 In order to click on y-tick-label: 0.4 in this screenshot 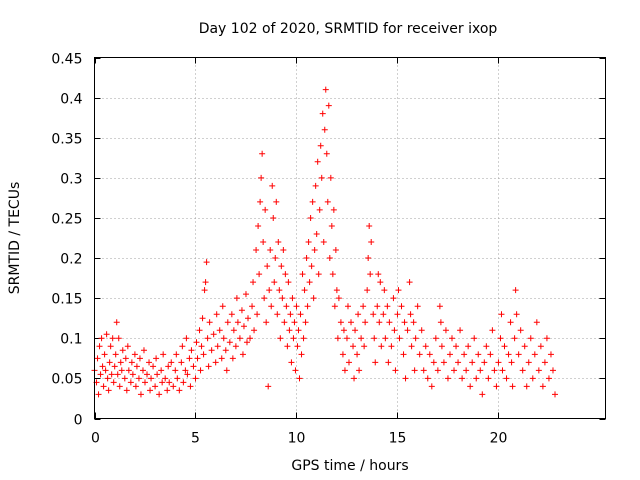, I will do `click(71, 100)`.